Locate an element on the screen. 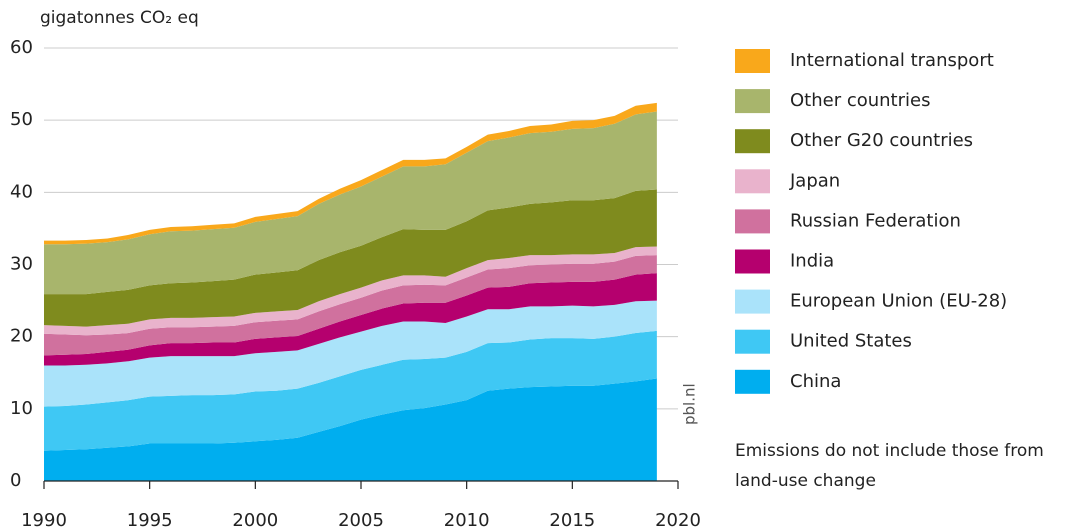  y-tick-label: 40 is located at coordinates (21, 191).